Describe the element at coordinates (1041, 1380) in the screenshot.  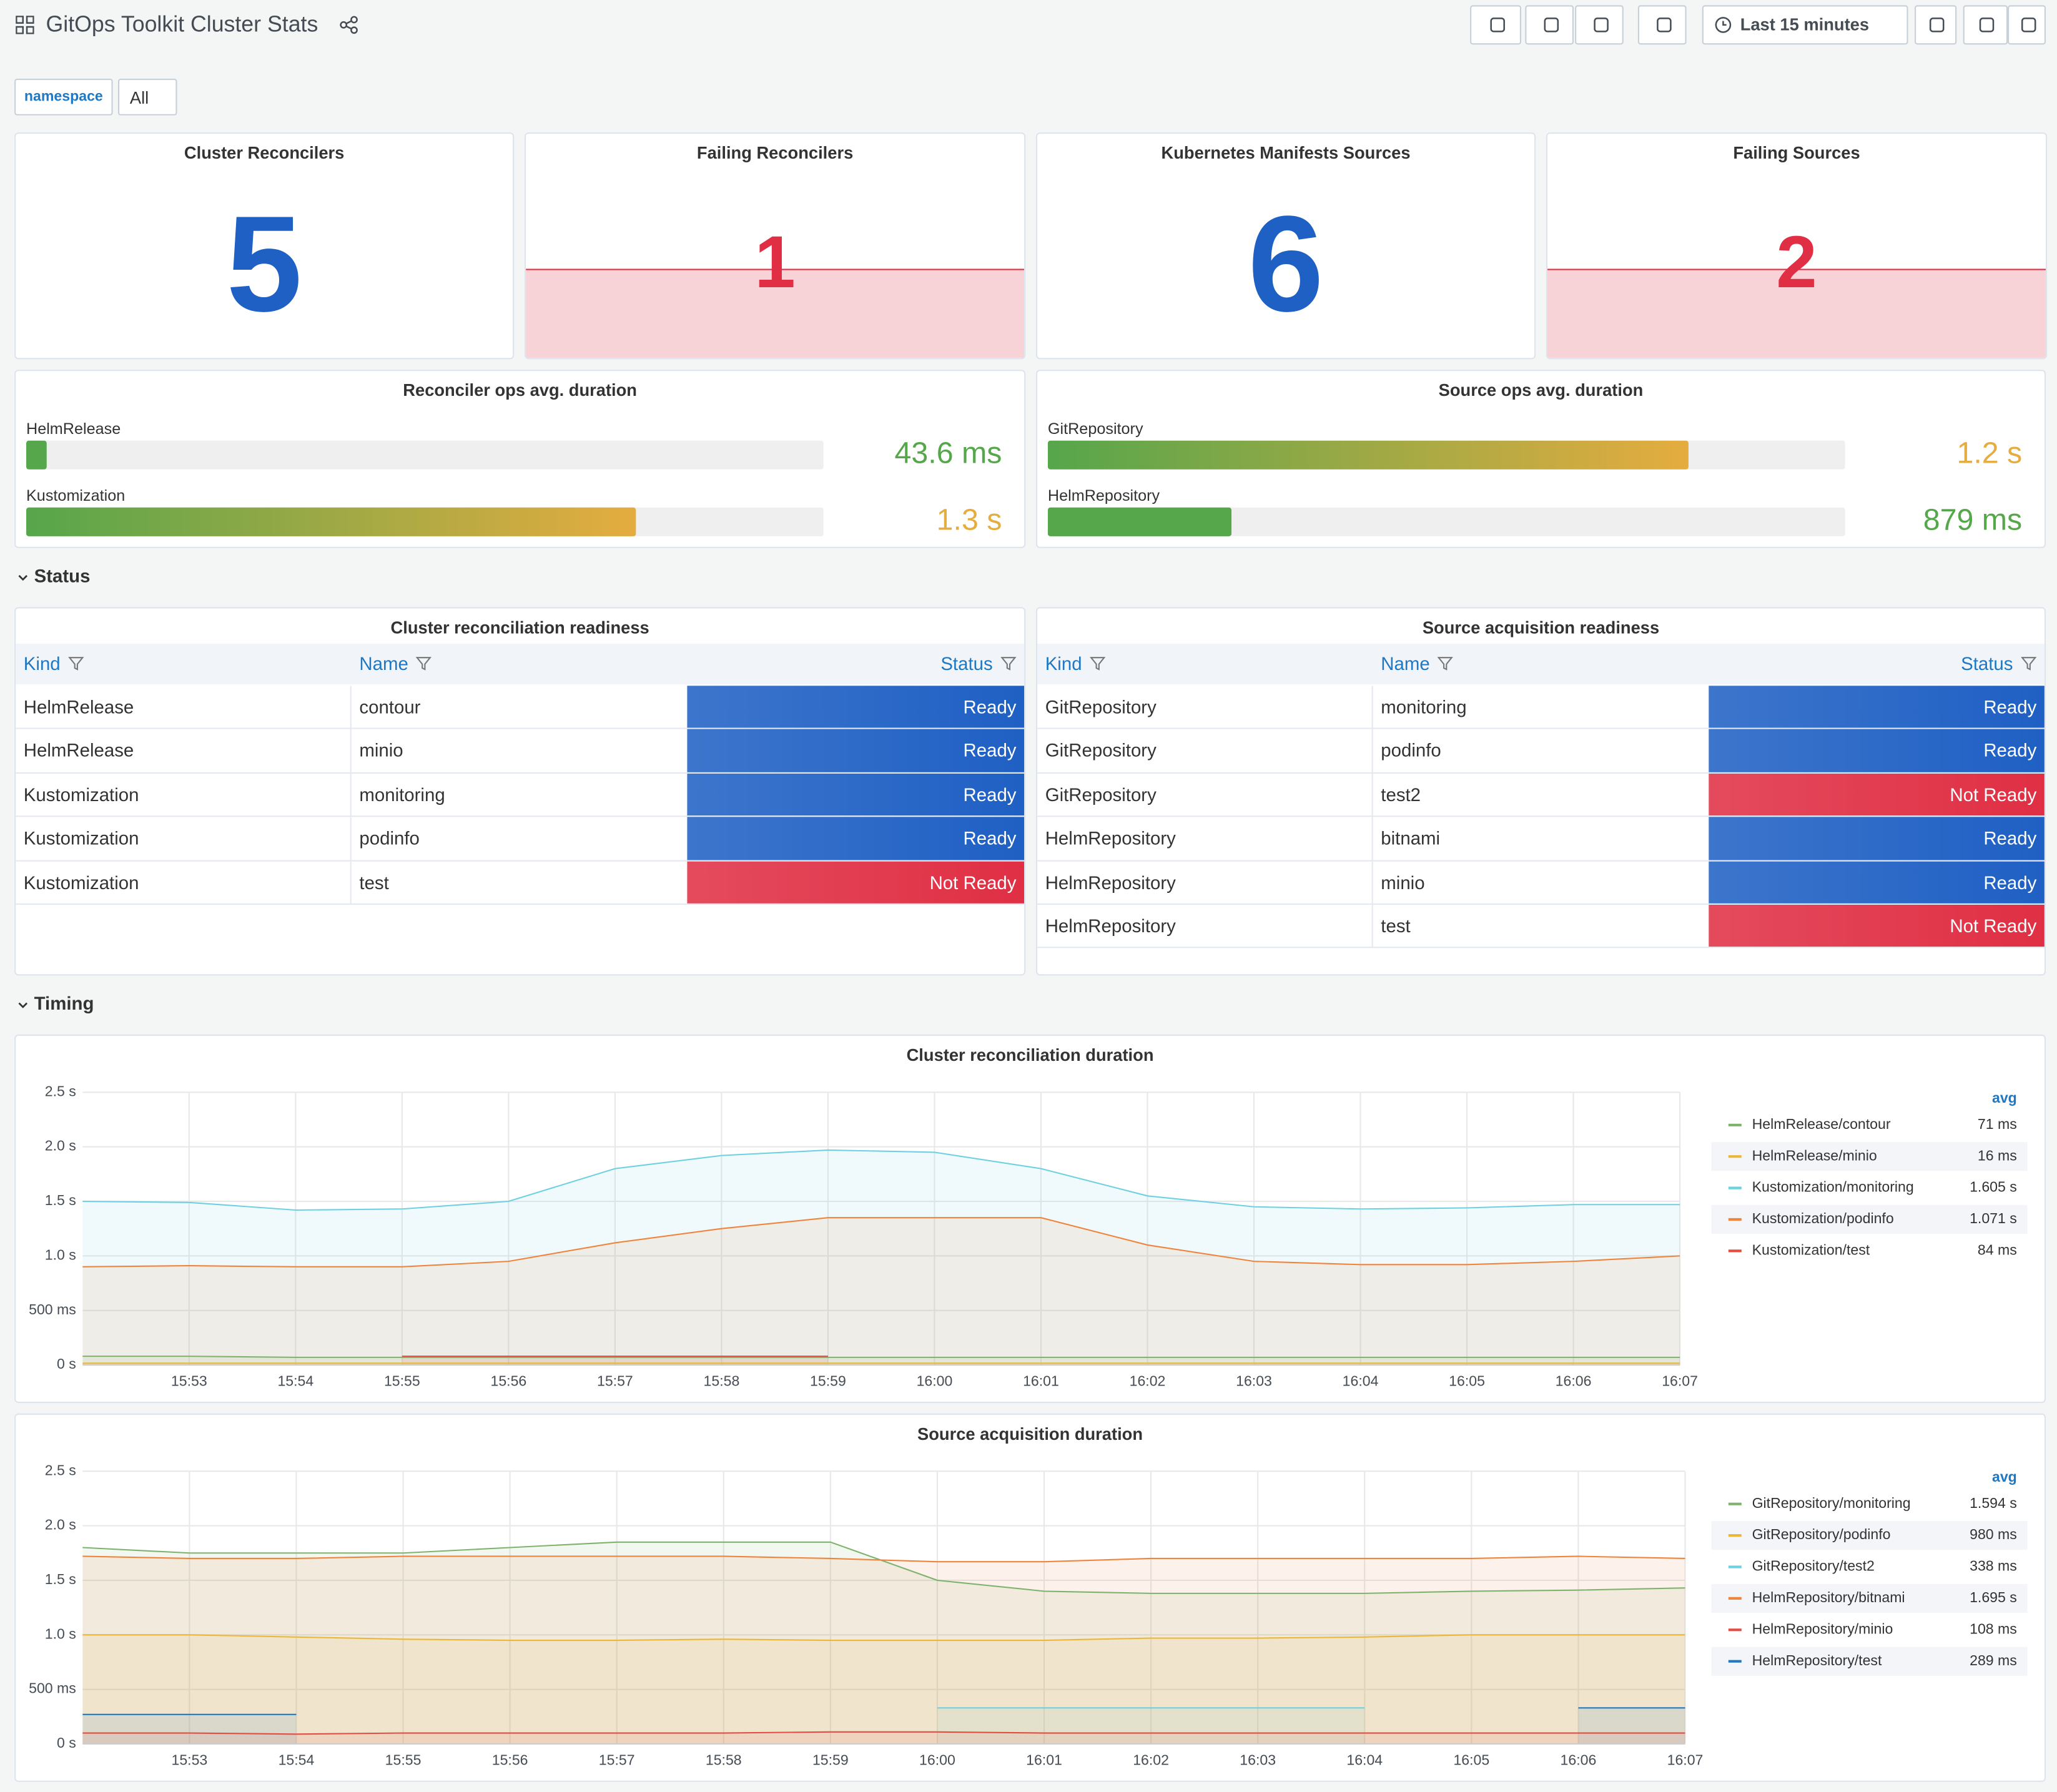
I see `x-tick-label: 16:01` at that location.